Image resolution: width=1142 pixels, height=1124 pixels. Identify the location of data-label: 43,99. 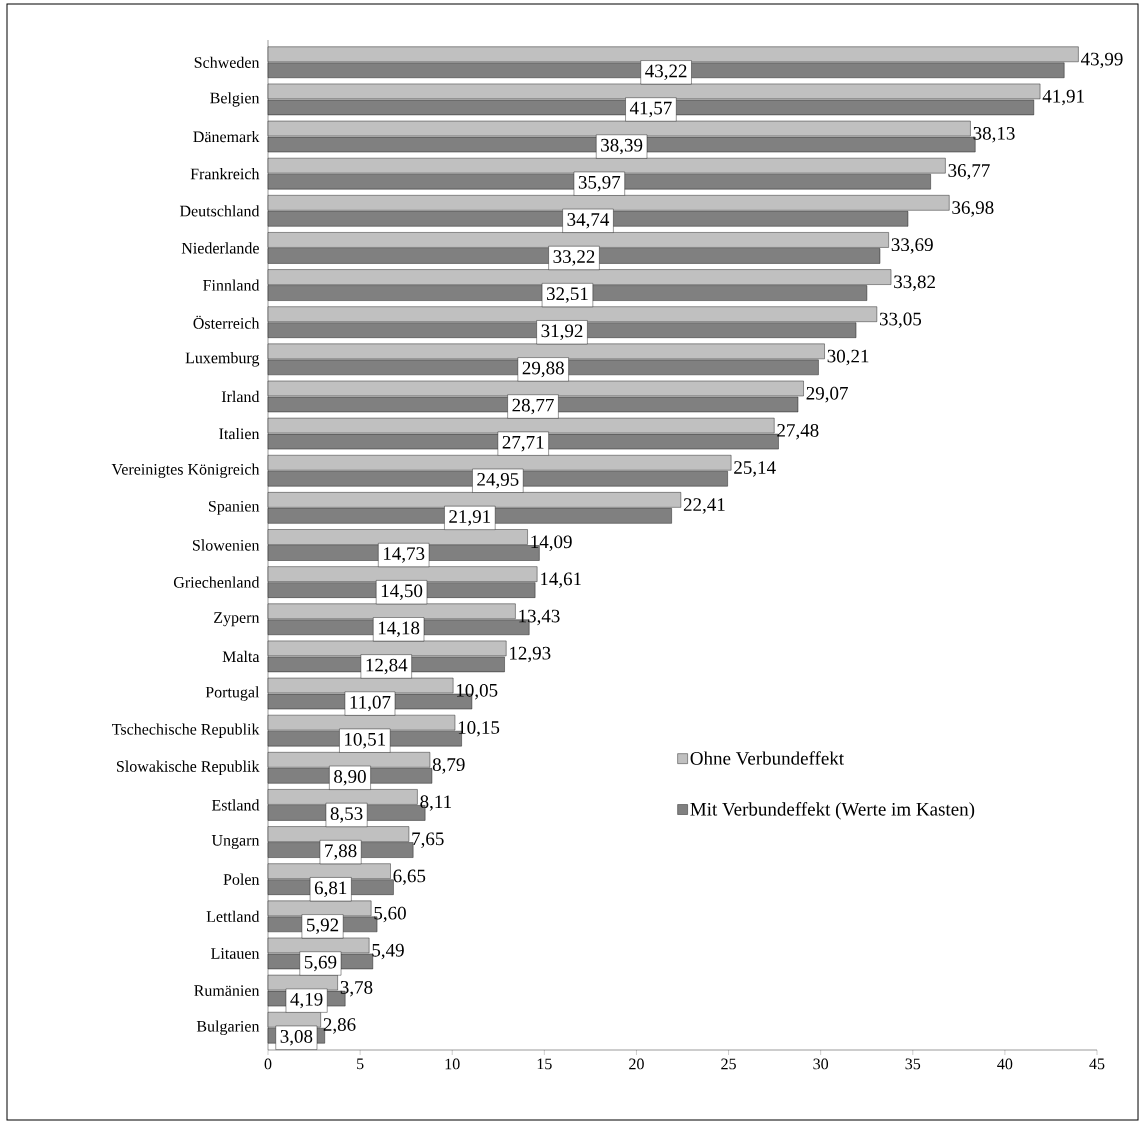
(1101, 60).